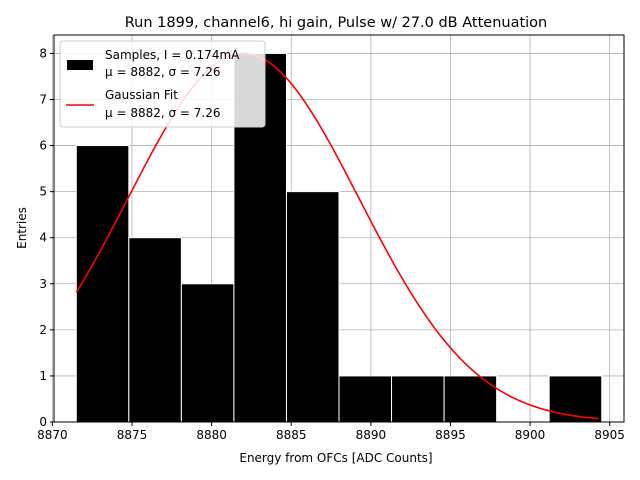 The image size is (640, 480). I want to click on legend-samples-swatch, so click(80, 65).